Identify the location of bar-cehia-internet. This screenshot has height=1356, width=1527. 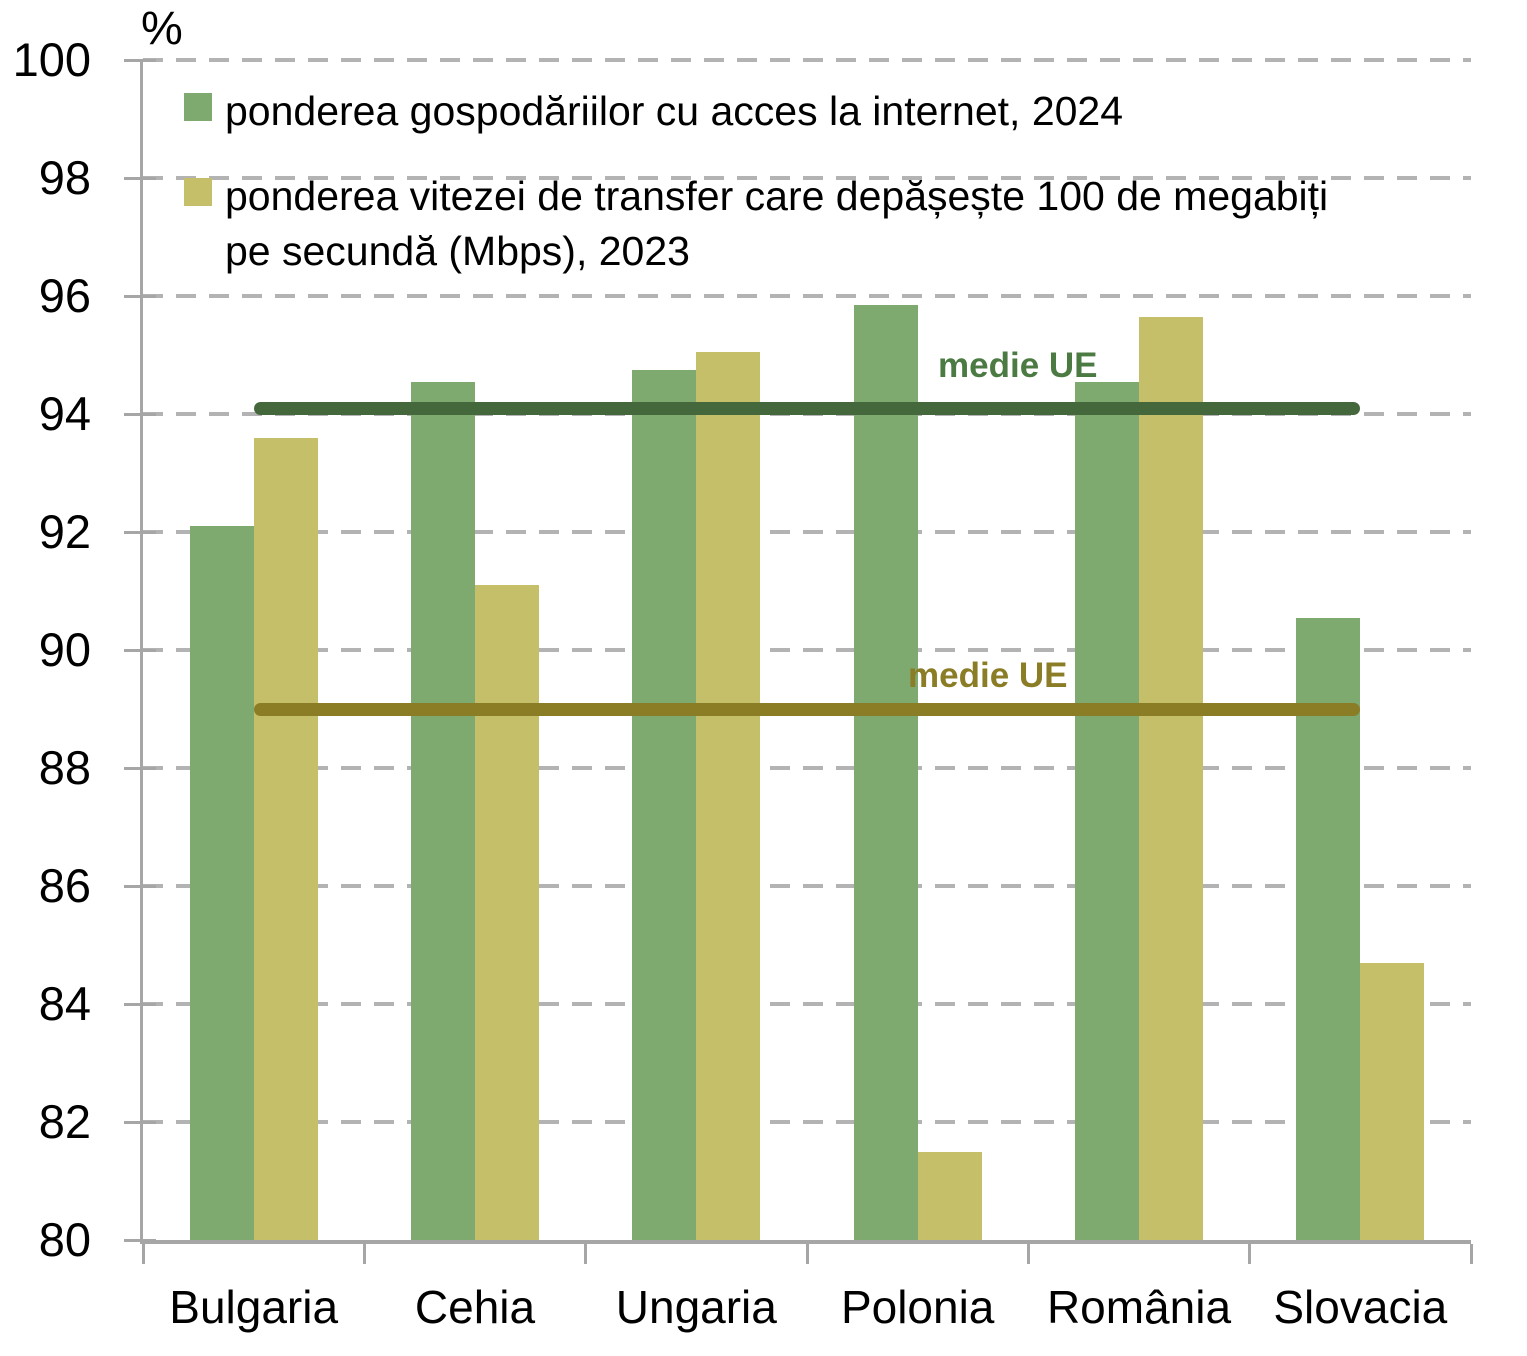
(443, 810).